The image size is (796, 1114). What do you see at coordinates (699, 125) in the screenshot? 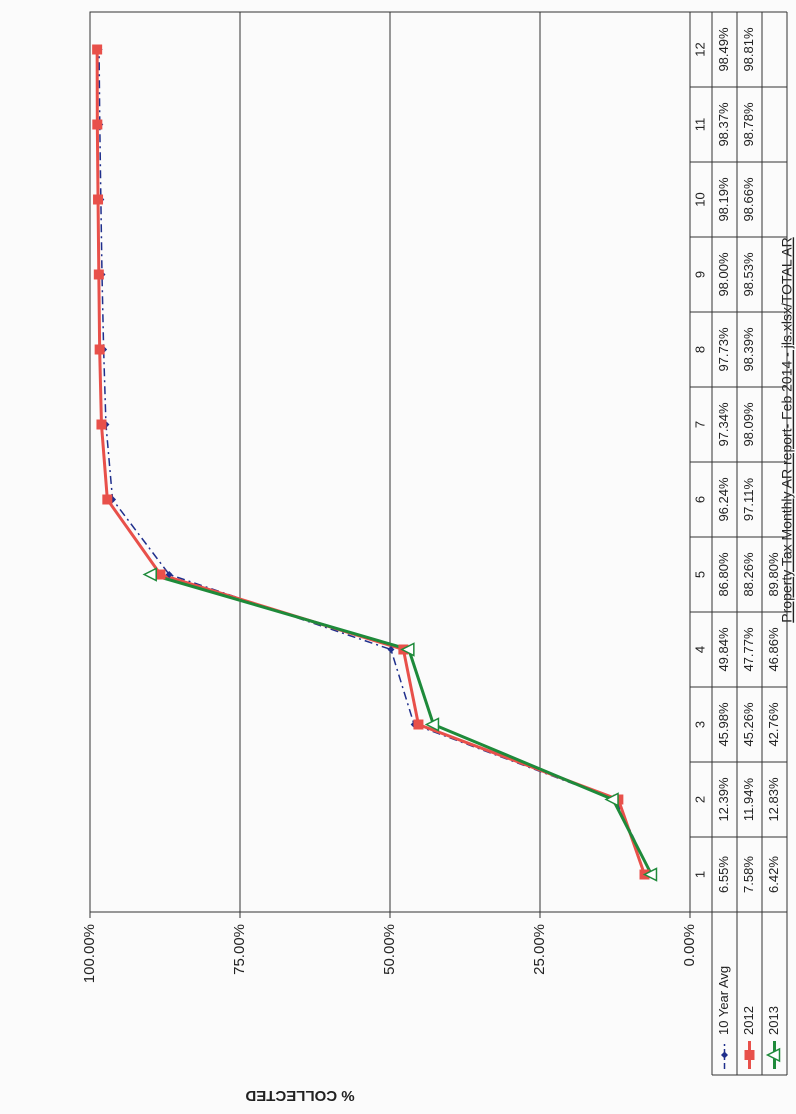
I see `x-tick-label: 11` at bounding box center [699, 125].